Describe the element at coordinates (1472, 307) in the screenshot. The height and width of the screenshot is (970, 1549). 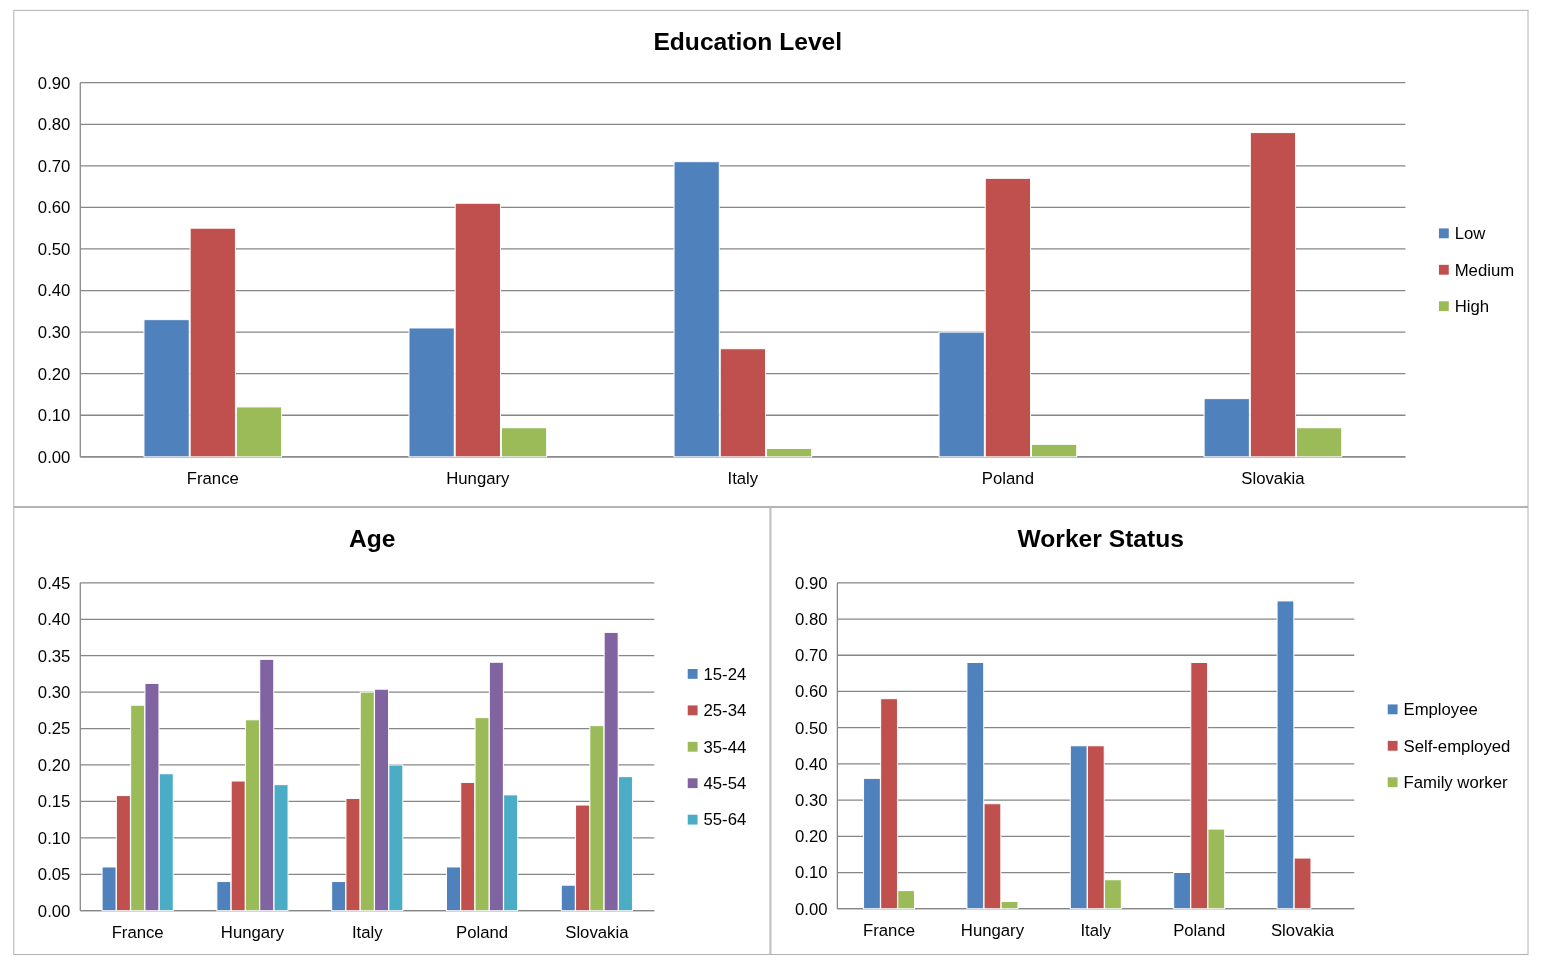
I see `legend-label: High` at that location.